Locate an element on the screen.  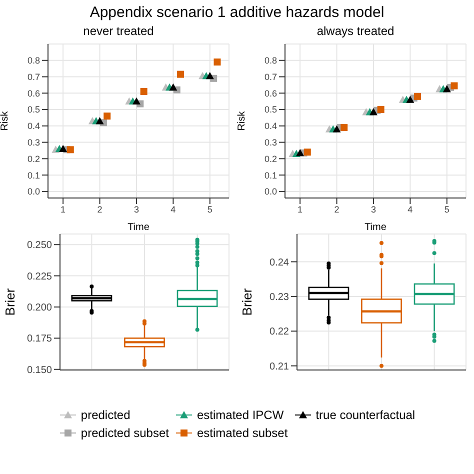
y-tick-label: 0.23 is located at coordinates (280, 297).